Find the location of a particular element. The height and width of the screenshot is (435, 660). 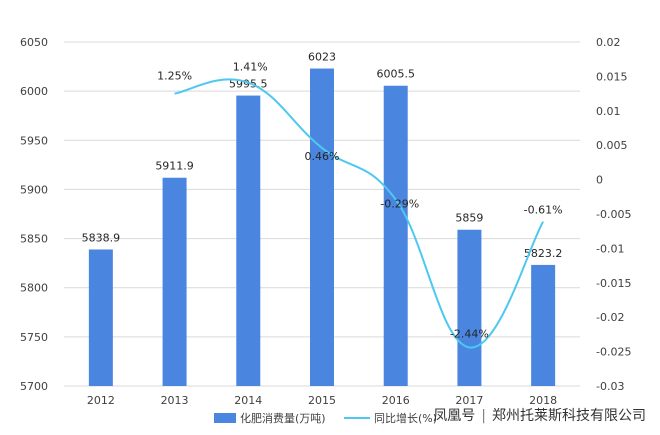

source-caption: 凤凰号 | 郑州托莱斯科技有限公司 is located at coordinates (539, 415).